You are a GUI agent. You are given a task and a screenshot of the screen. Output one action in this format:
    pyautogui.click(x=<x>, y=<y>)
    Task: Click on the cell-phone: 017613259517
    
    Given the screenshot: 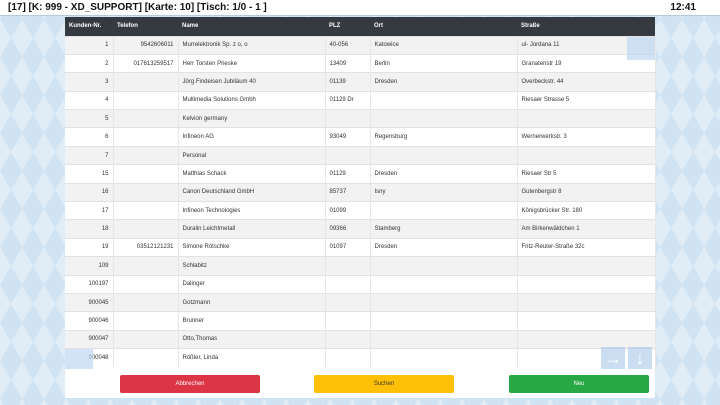 What is the action you would take?
    pyautogui.click(x=146, y=63)
    